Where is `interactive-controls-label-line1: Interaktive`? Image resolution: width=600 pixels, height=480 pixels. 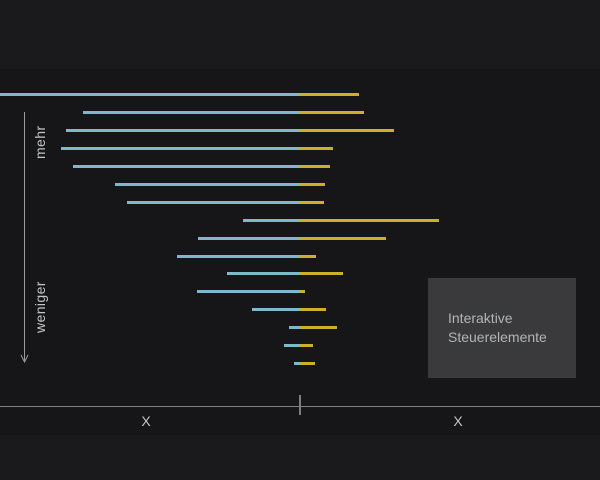
interactive-controls-label-line1: Interaktive is located at coordinates (480, 318).